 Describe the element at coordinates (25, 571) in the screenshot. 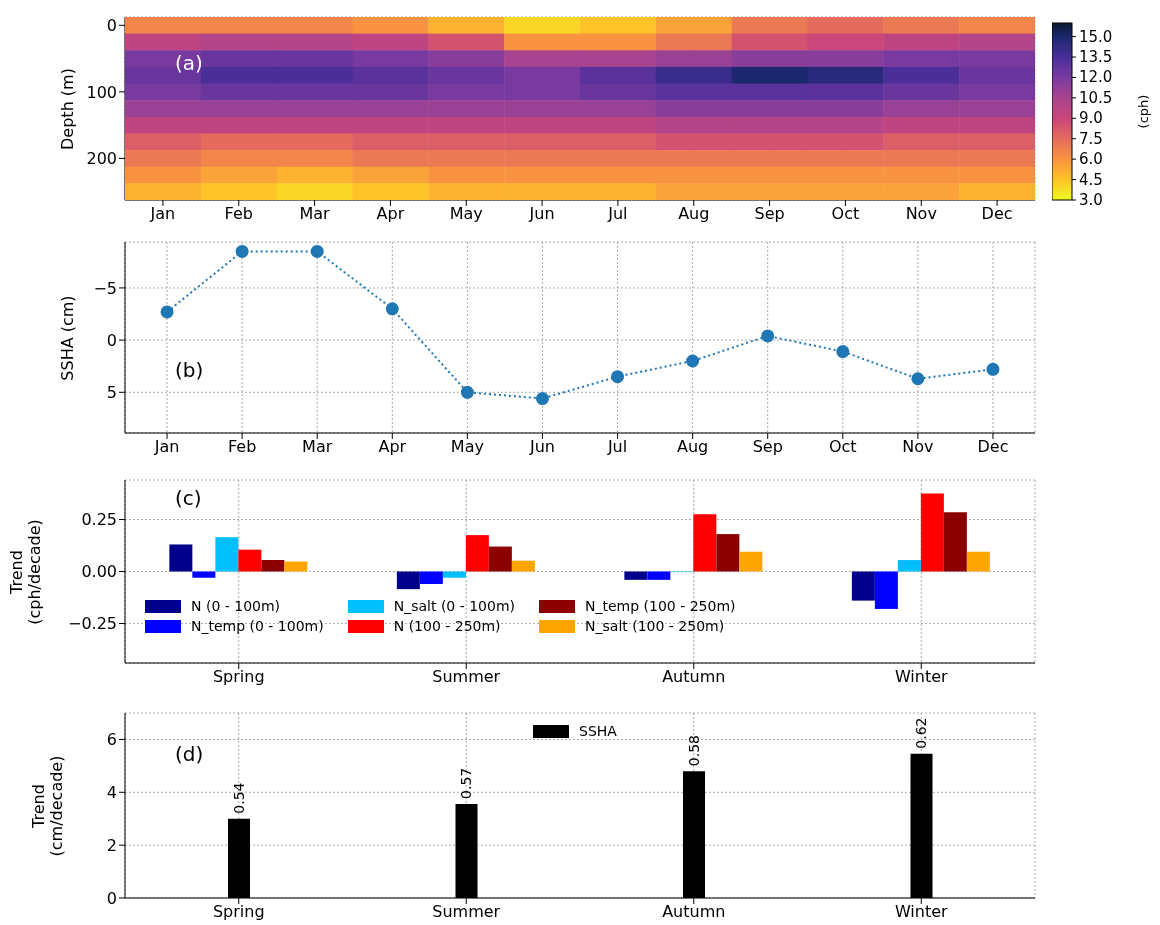

I see `y-axis-title: Trend (cph/decade)` at that location.